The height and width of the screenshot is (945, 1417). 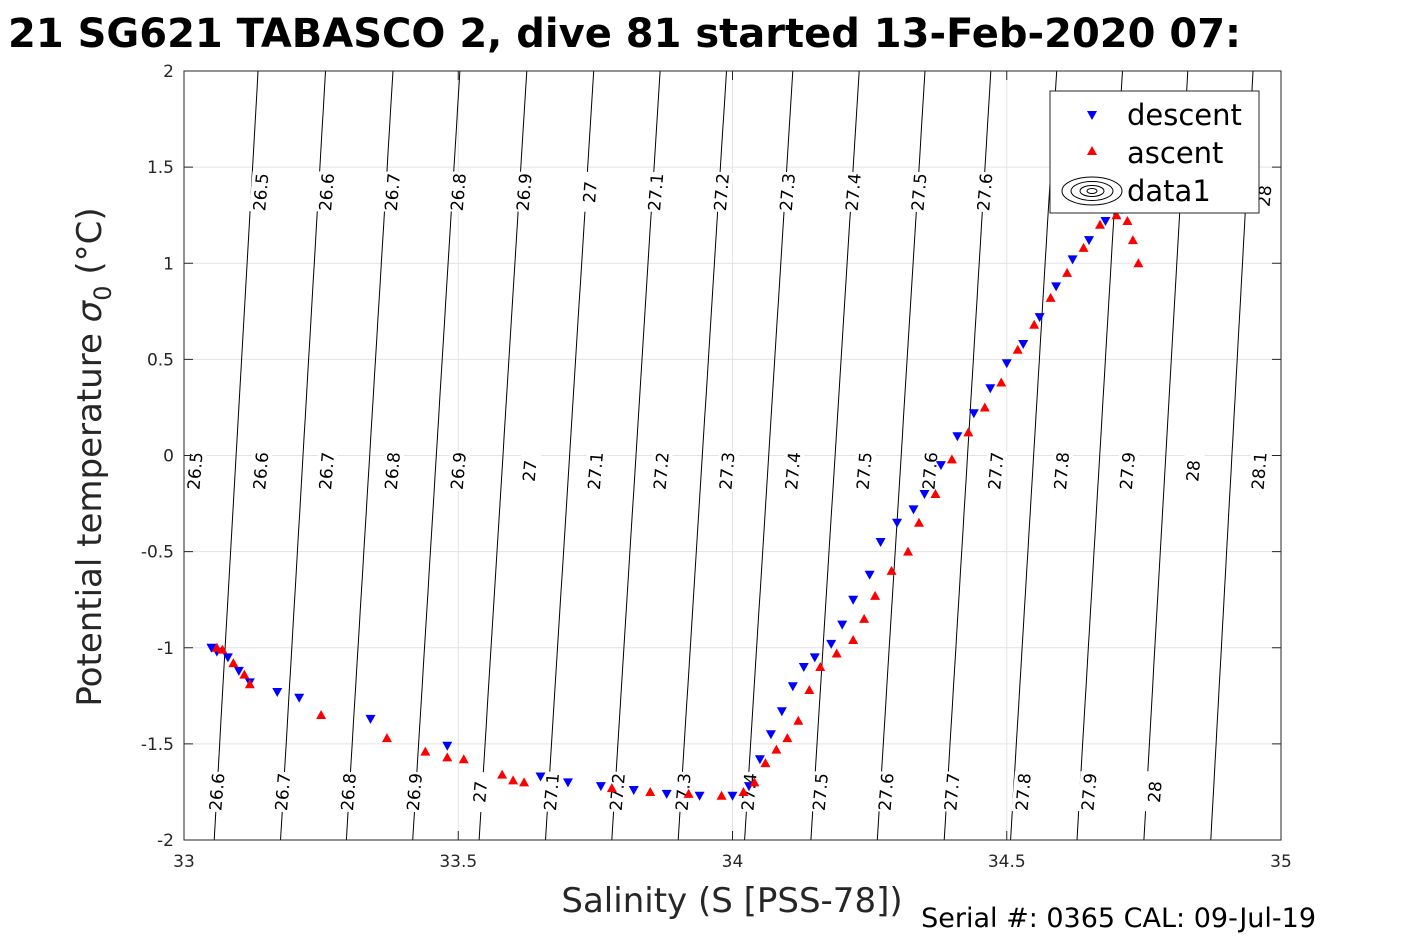 What do you see at coordinates (787, 192) in the screenshot?
I see `isopycnal-label-group: 27.3` at bounding box center [787, 192].